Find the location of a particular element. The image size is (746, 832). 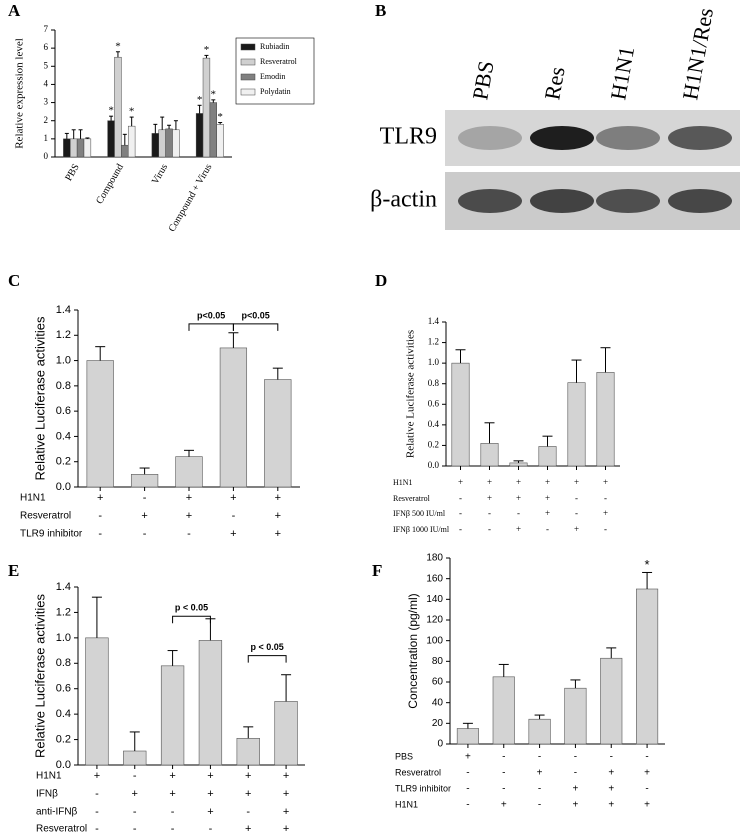

panel-label: B is located at coordinates (380, 10).